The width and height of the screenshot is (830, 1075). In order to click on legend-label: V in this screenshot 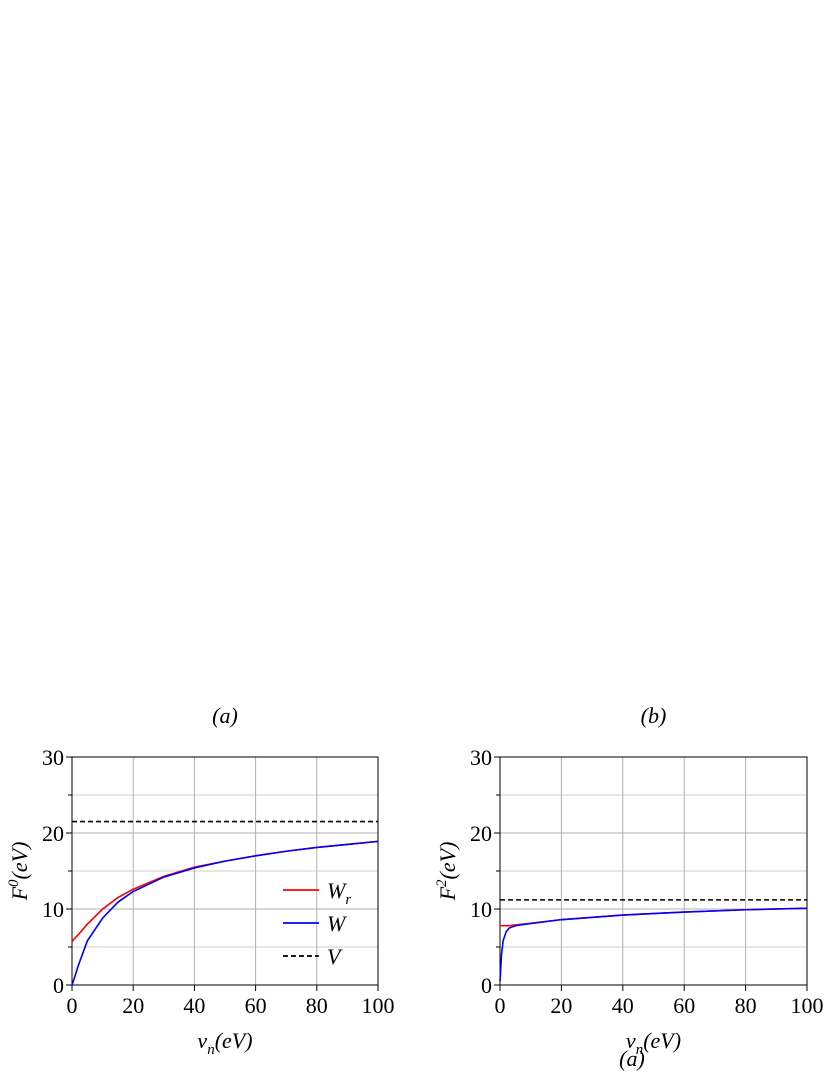, I will do `click(335, 956)`.